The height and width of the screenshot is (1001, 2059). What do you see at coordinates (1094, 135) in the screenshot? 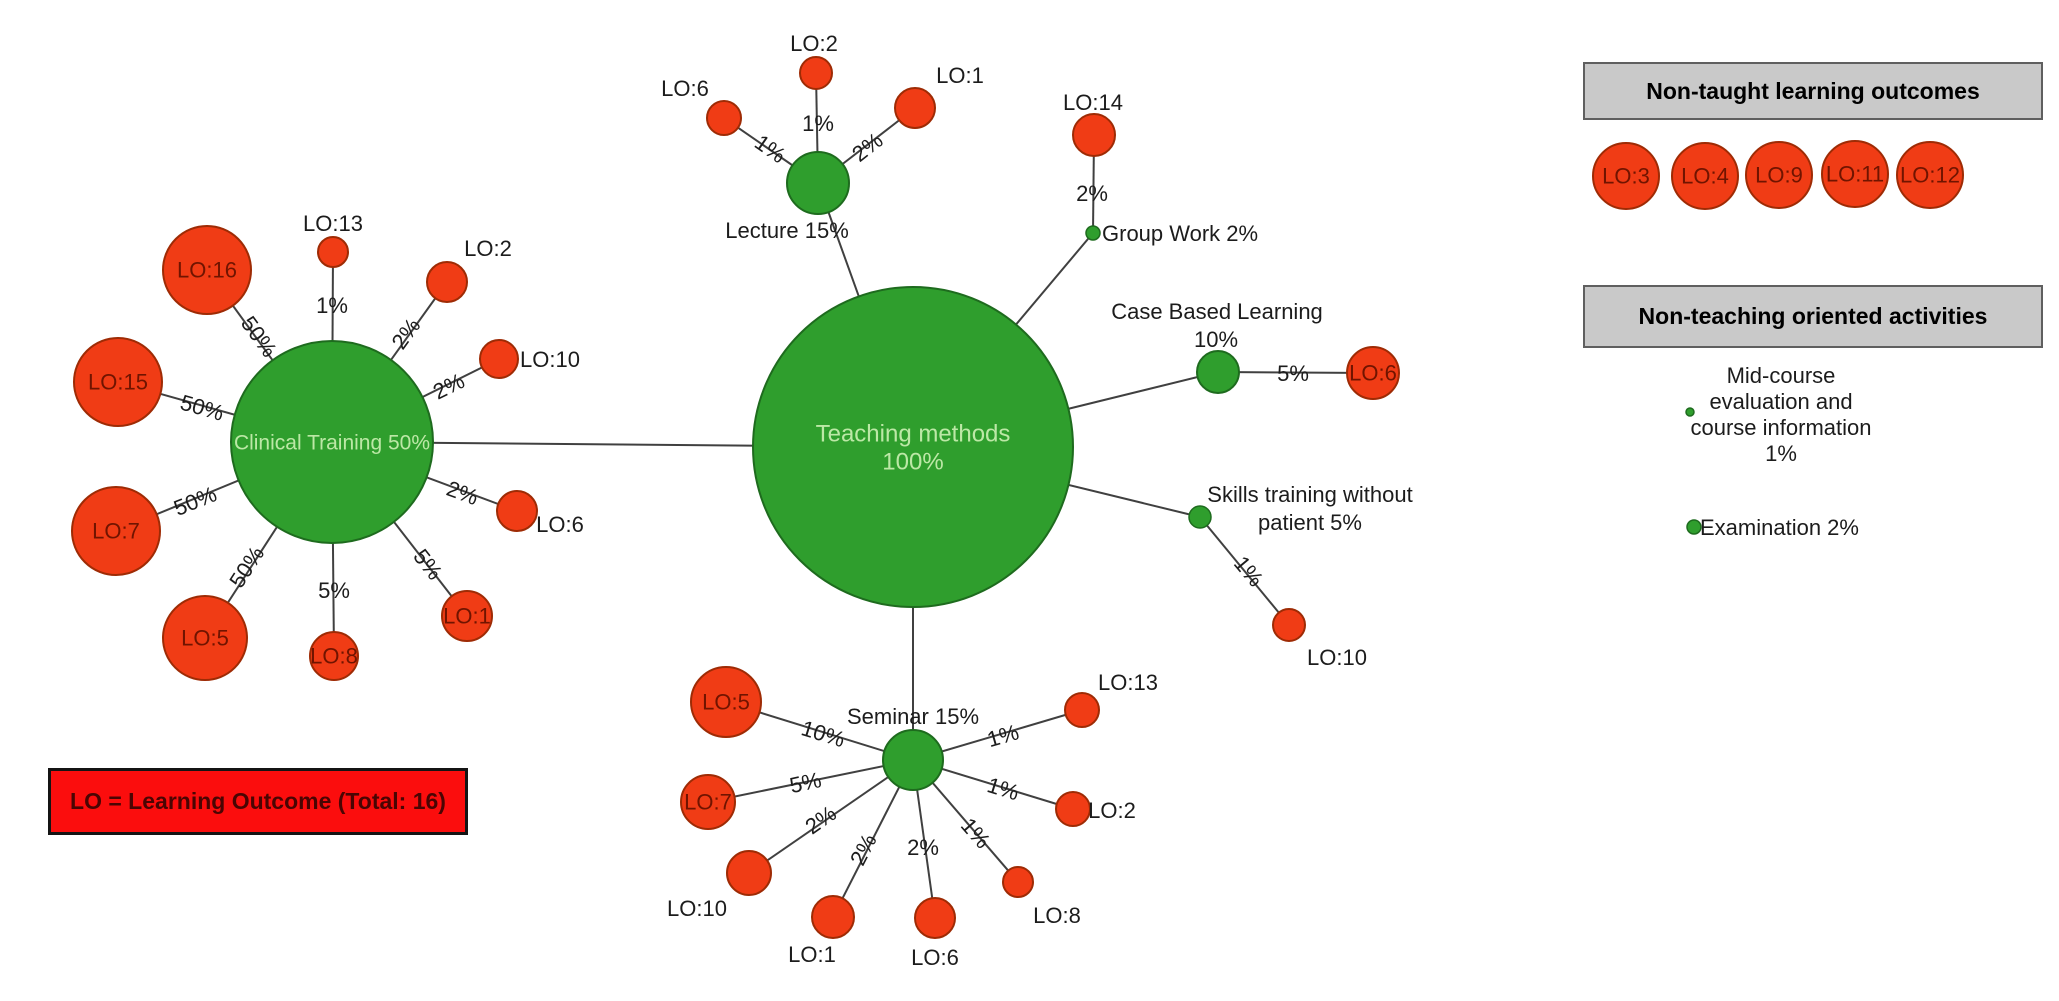
I see `node-gw-lo14` at bounding box center [1094, 135].